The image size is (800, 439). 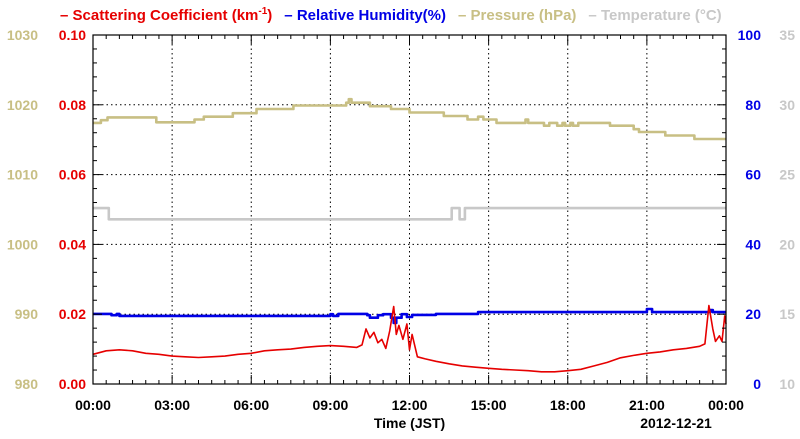 I want to click on y-tick-label-pressure: 1020, so click(x=22, y=105).